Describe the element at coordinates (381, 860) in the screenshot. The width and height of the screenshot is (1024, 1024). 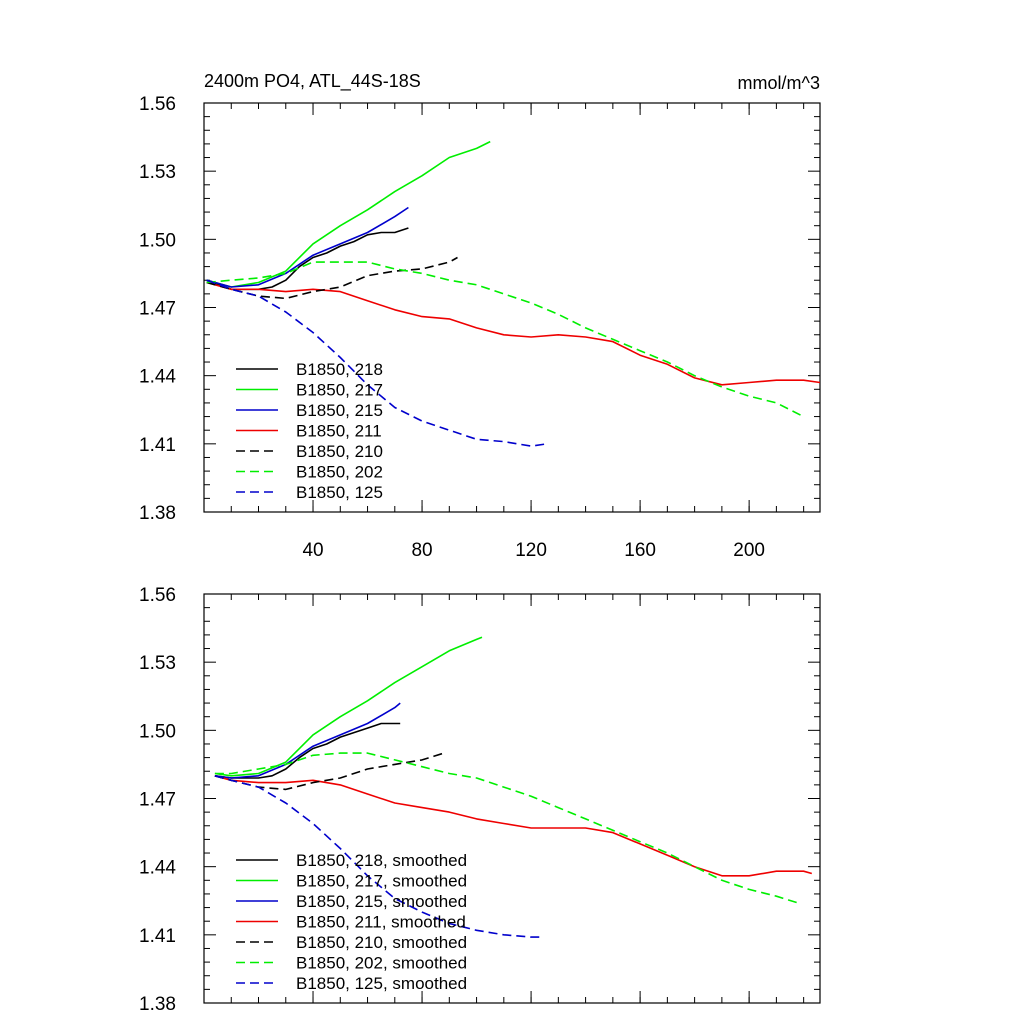
I see `legend-label: B1850, 218, smoothed` at that location.